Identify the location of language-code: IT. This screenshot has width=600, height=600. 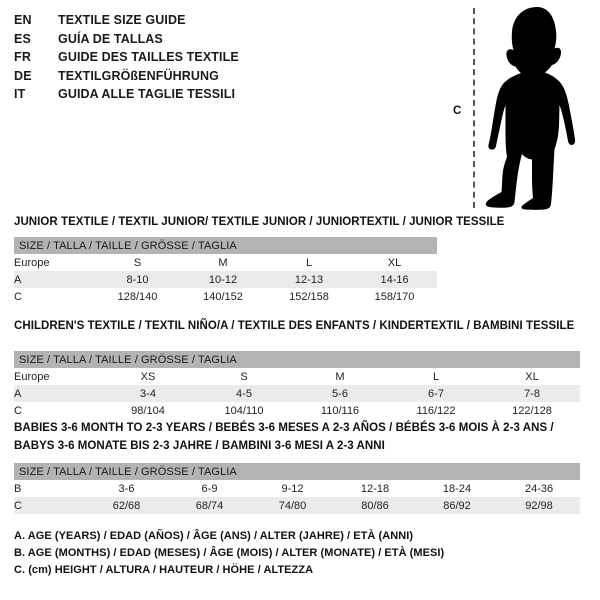
(20, 94).